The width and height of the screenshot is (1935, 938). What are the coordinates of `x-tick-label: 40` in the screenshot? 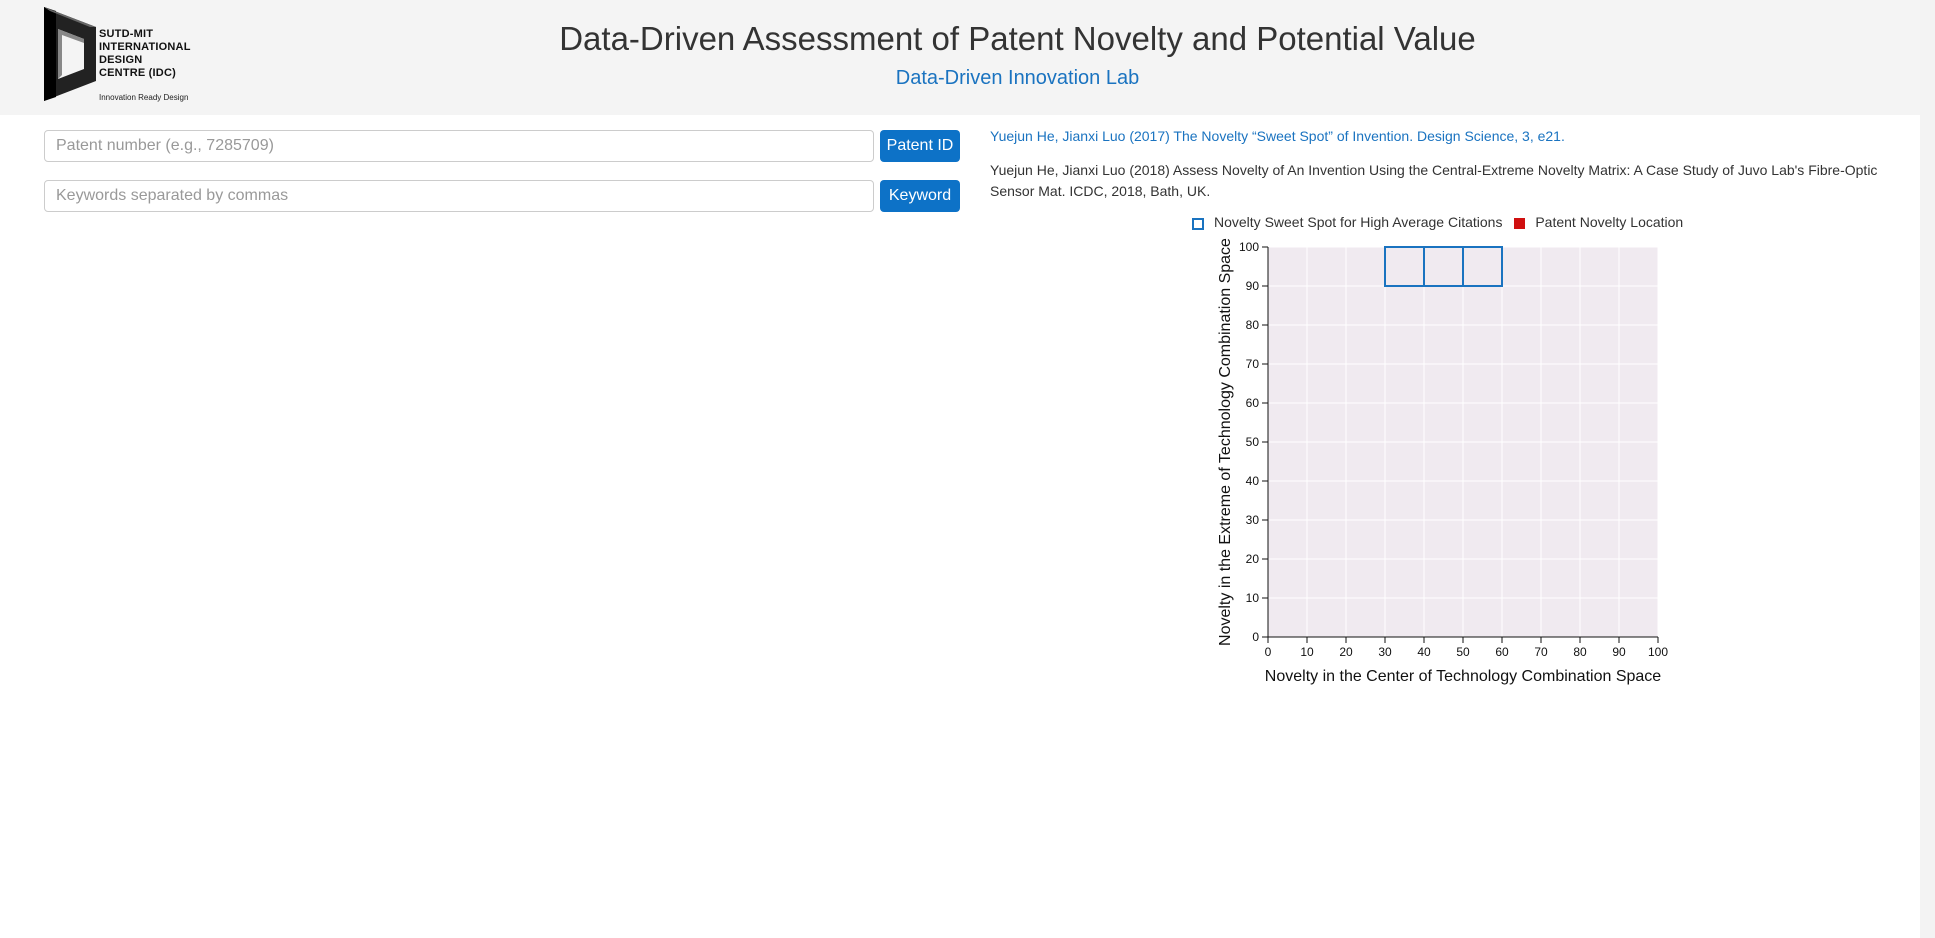 It's located at (1424, 652).